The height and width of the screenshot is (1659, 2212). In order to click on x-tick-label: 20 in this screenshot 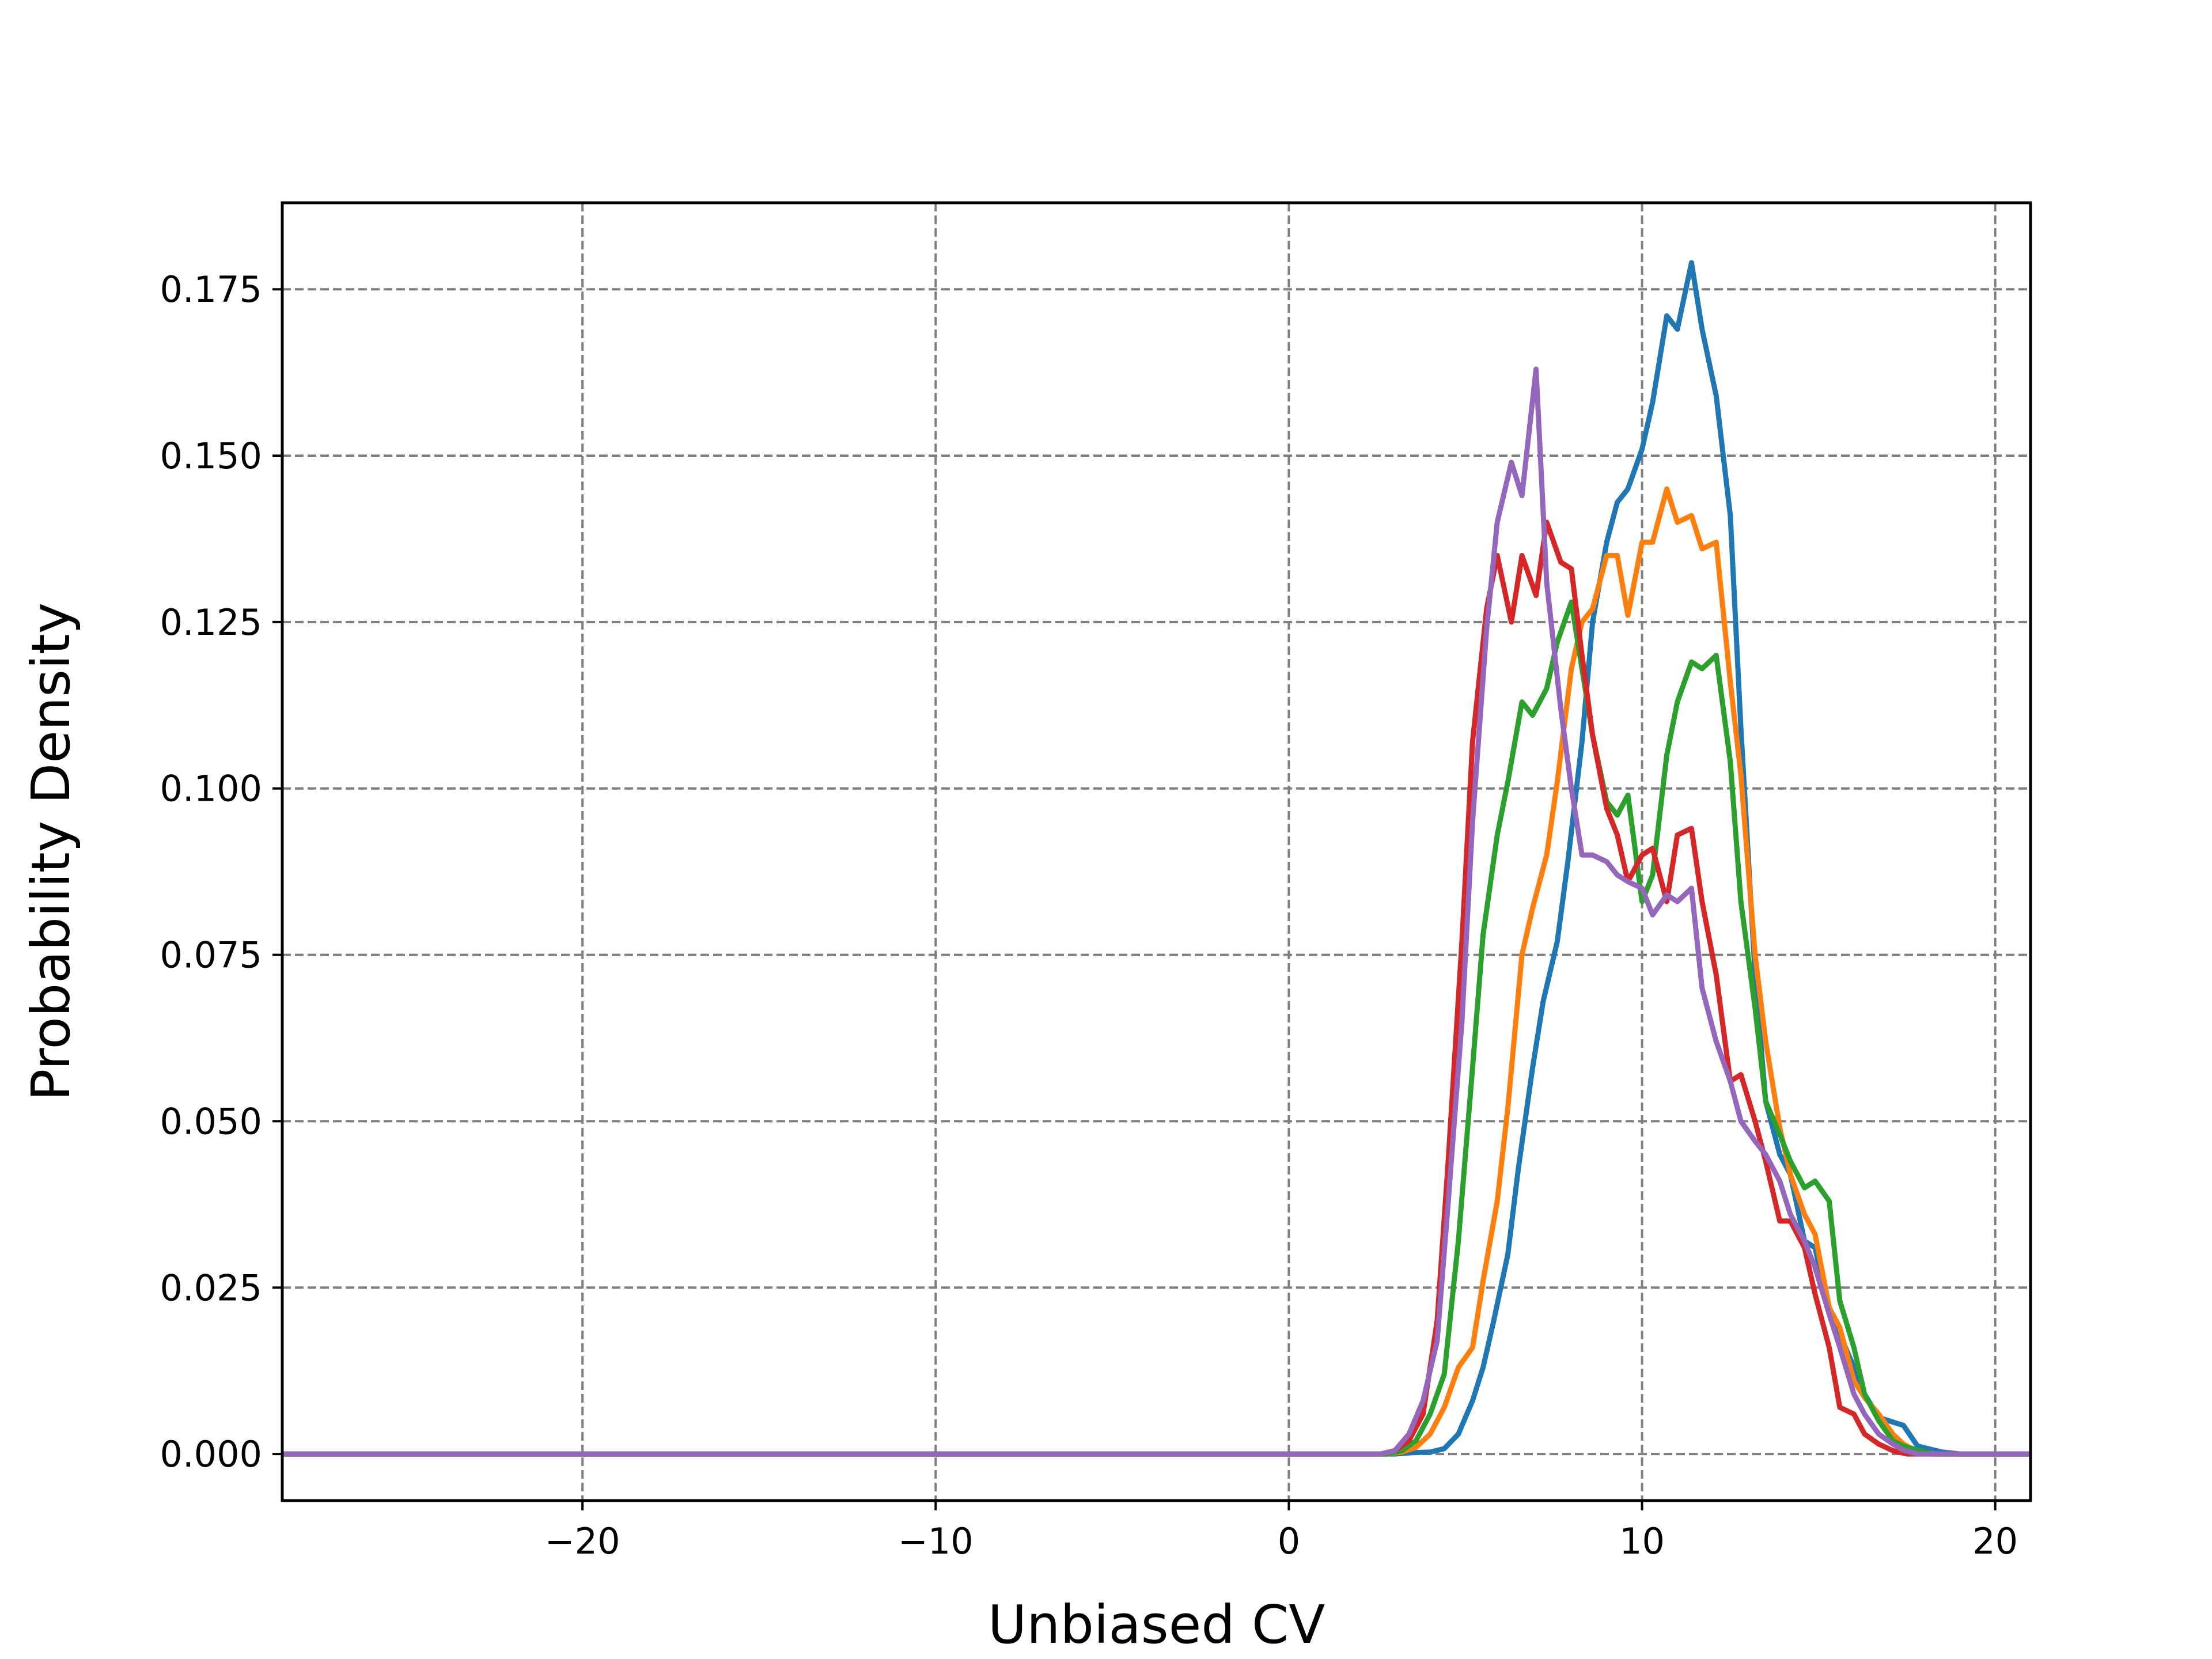, I will do `click(1995, 1541)`.